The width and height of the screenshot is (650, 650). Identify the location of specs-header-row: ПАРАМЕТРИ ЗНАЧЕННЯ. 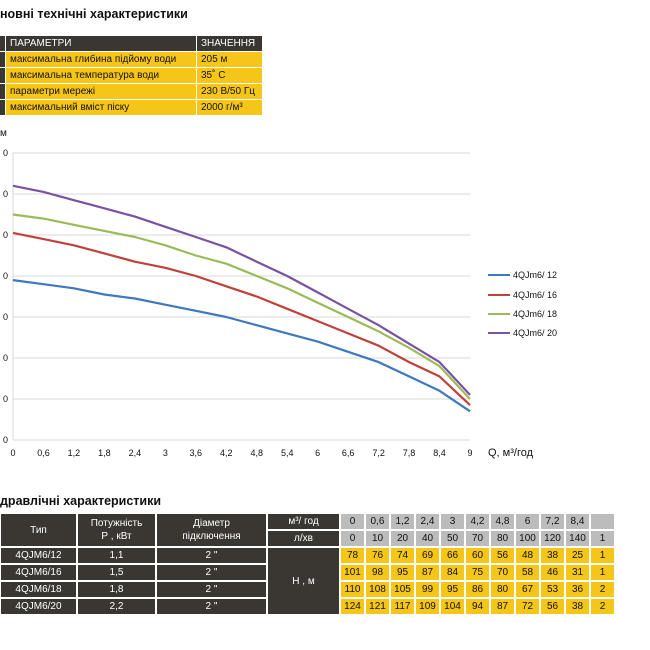
(131, 44).